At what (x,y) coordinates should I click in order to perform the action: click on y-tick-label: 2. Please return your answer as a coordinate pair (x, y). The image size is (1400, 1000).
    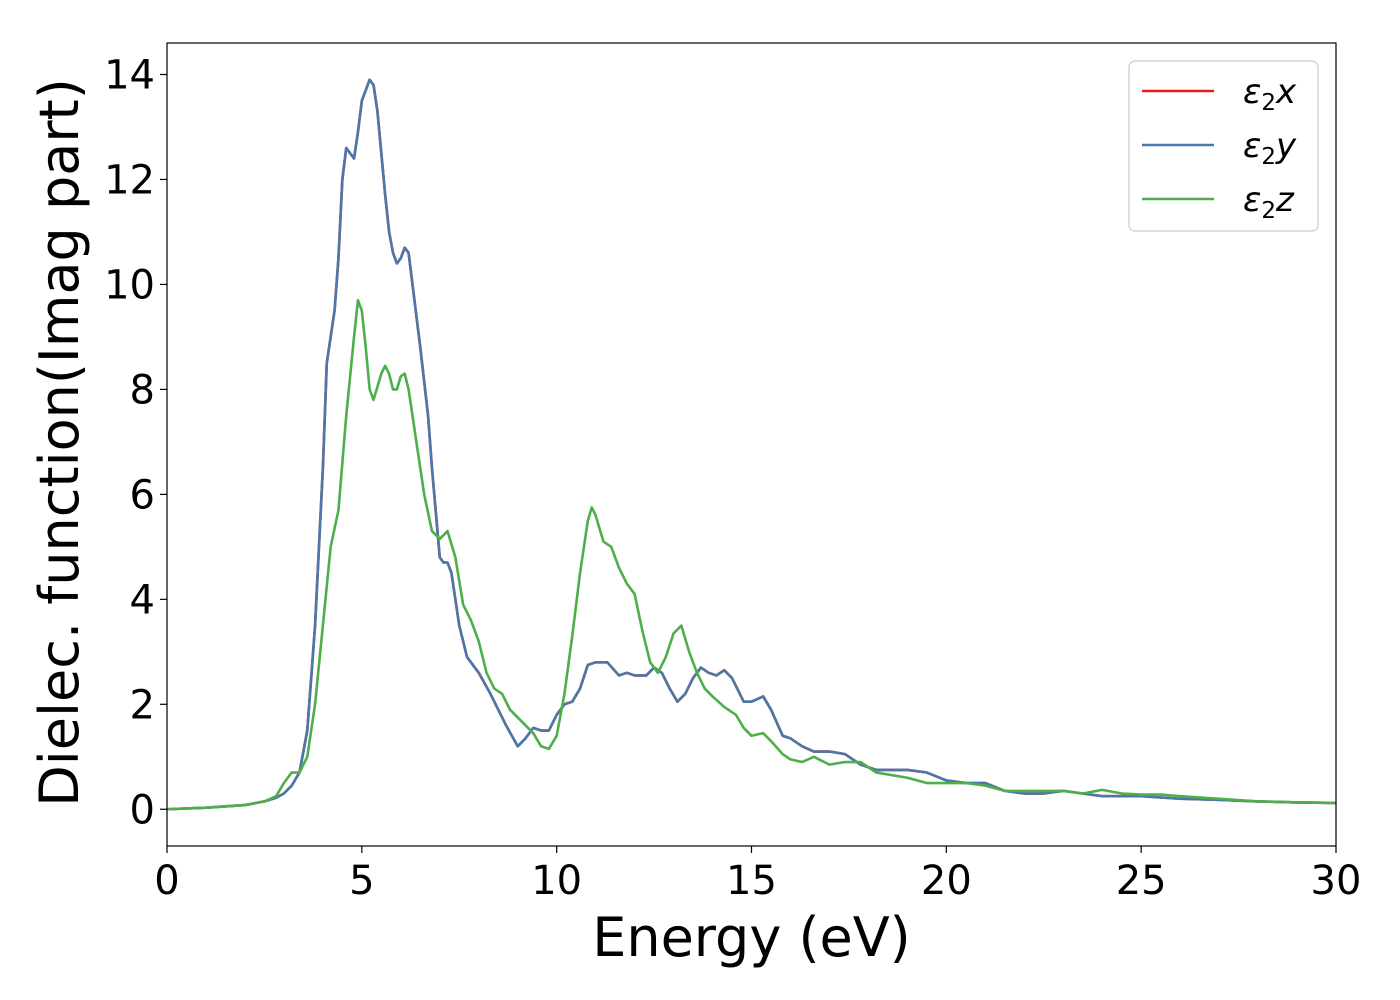
    Looking at the image, I should click on (142, 705).